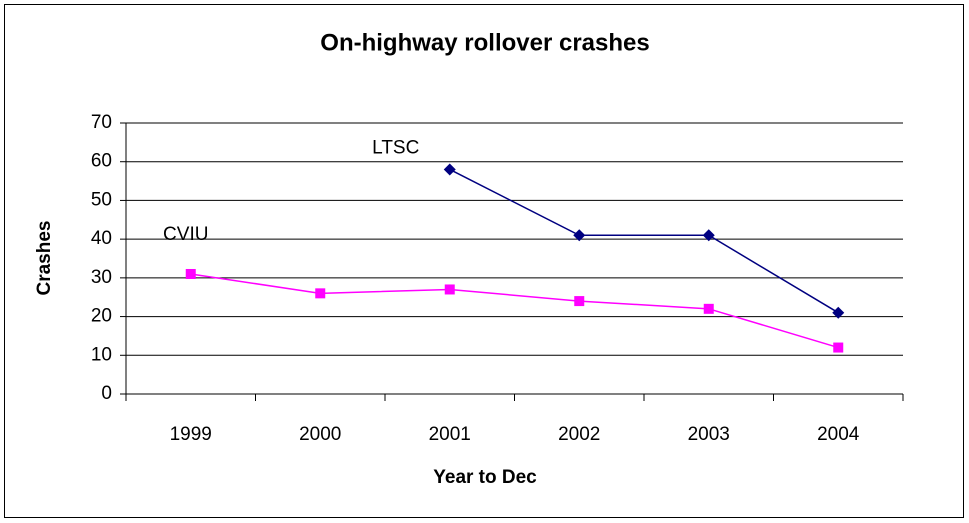 The image size is (969, 523). What do you see at coordinates (838, 434) in the screenshot?
I see `x-tick-label: 2004` at bounding box center [838, 434].